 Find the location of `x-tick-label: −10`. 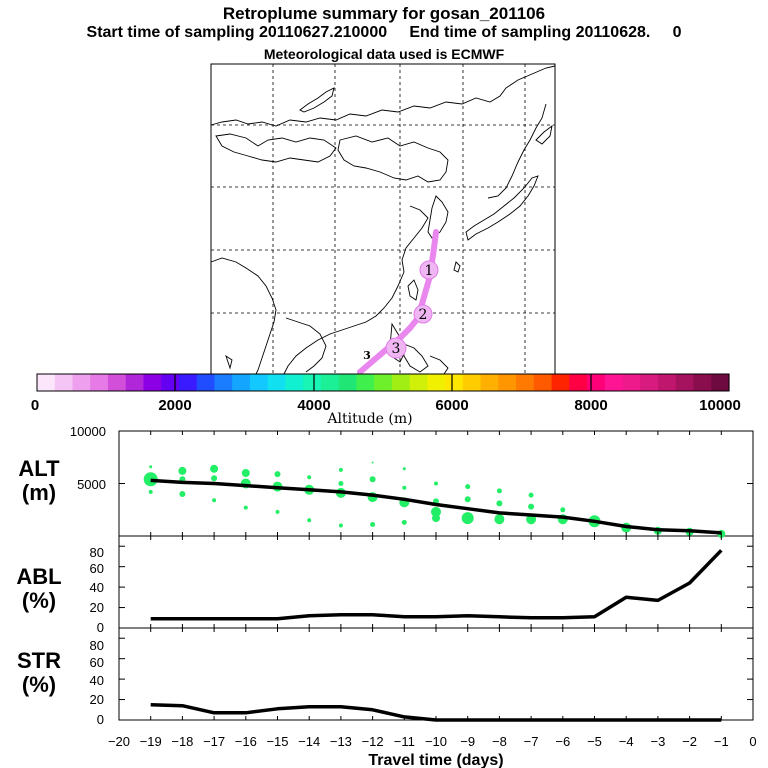

x-tick-label: −10 is located at coordinates (436, 741).